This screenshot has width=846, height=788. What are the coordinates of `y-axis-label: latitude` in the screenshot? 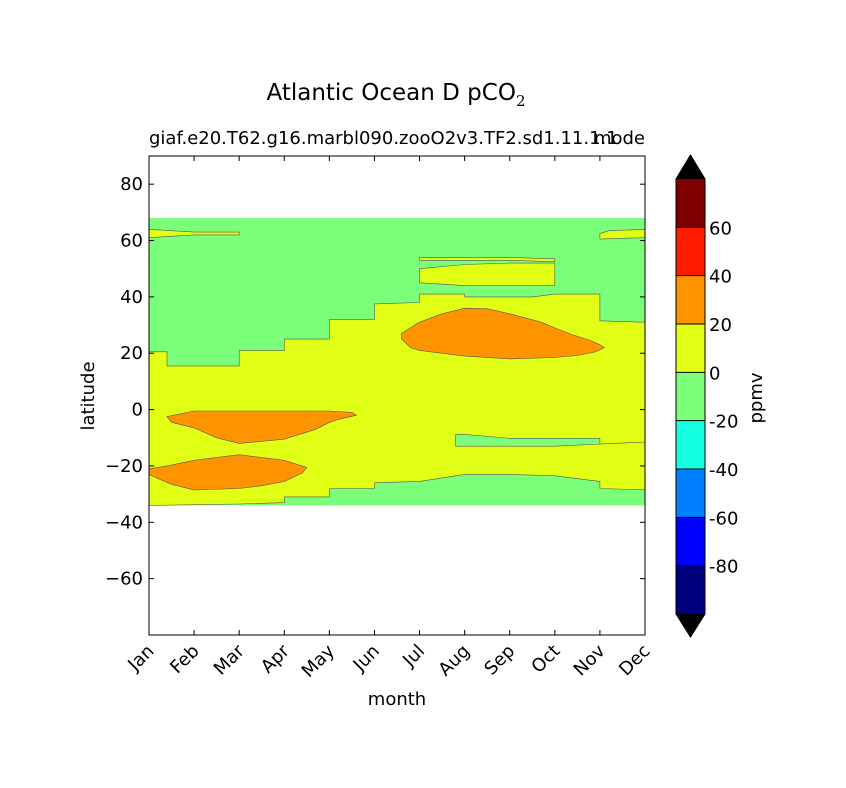 It's located at (88, 395).